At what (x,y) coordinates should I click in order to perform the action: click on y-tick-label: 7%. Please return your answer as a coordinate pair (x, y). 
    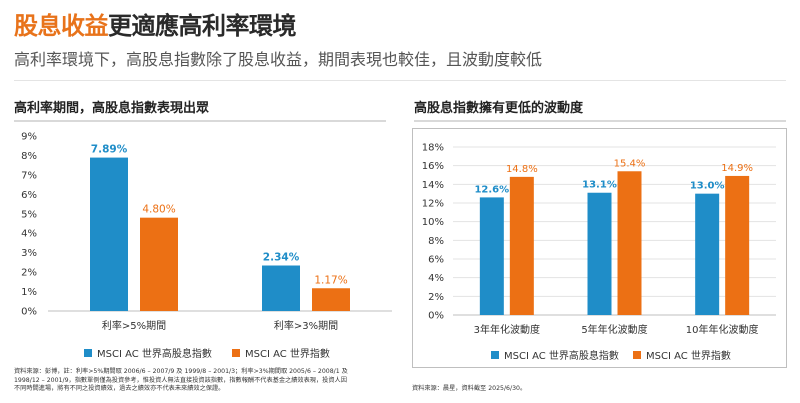
    Looking at the image, I should click on (29, 175).